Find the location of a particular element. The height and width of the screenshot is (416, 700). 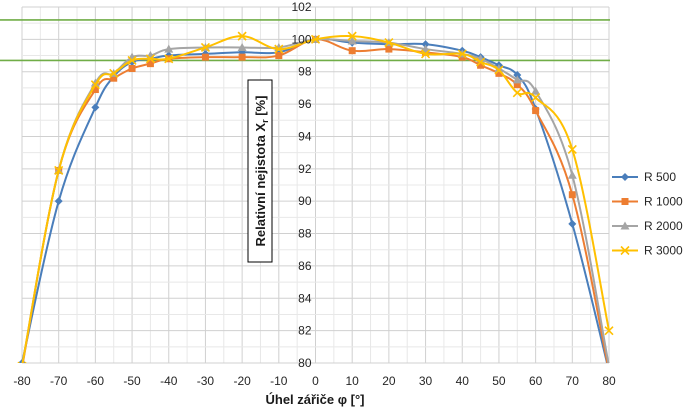

y-tick-label: 96 is located at coordinates (305, 104).